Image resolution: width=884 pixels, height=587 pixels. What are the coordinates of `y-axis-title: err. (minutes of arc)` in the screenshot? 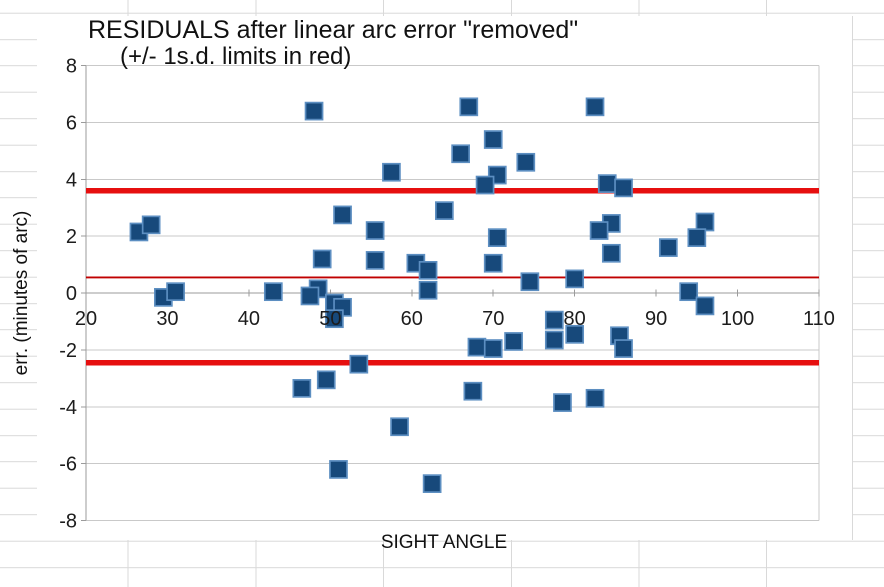 It's located at (21, 293).